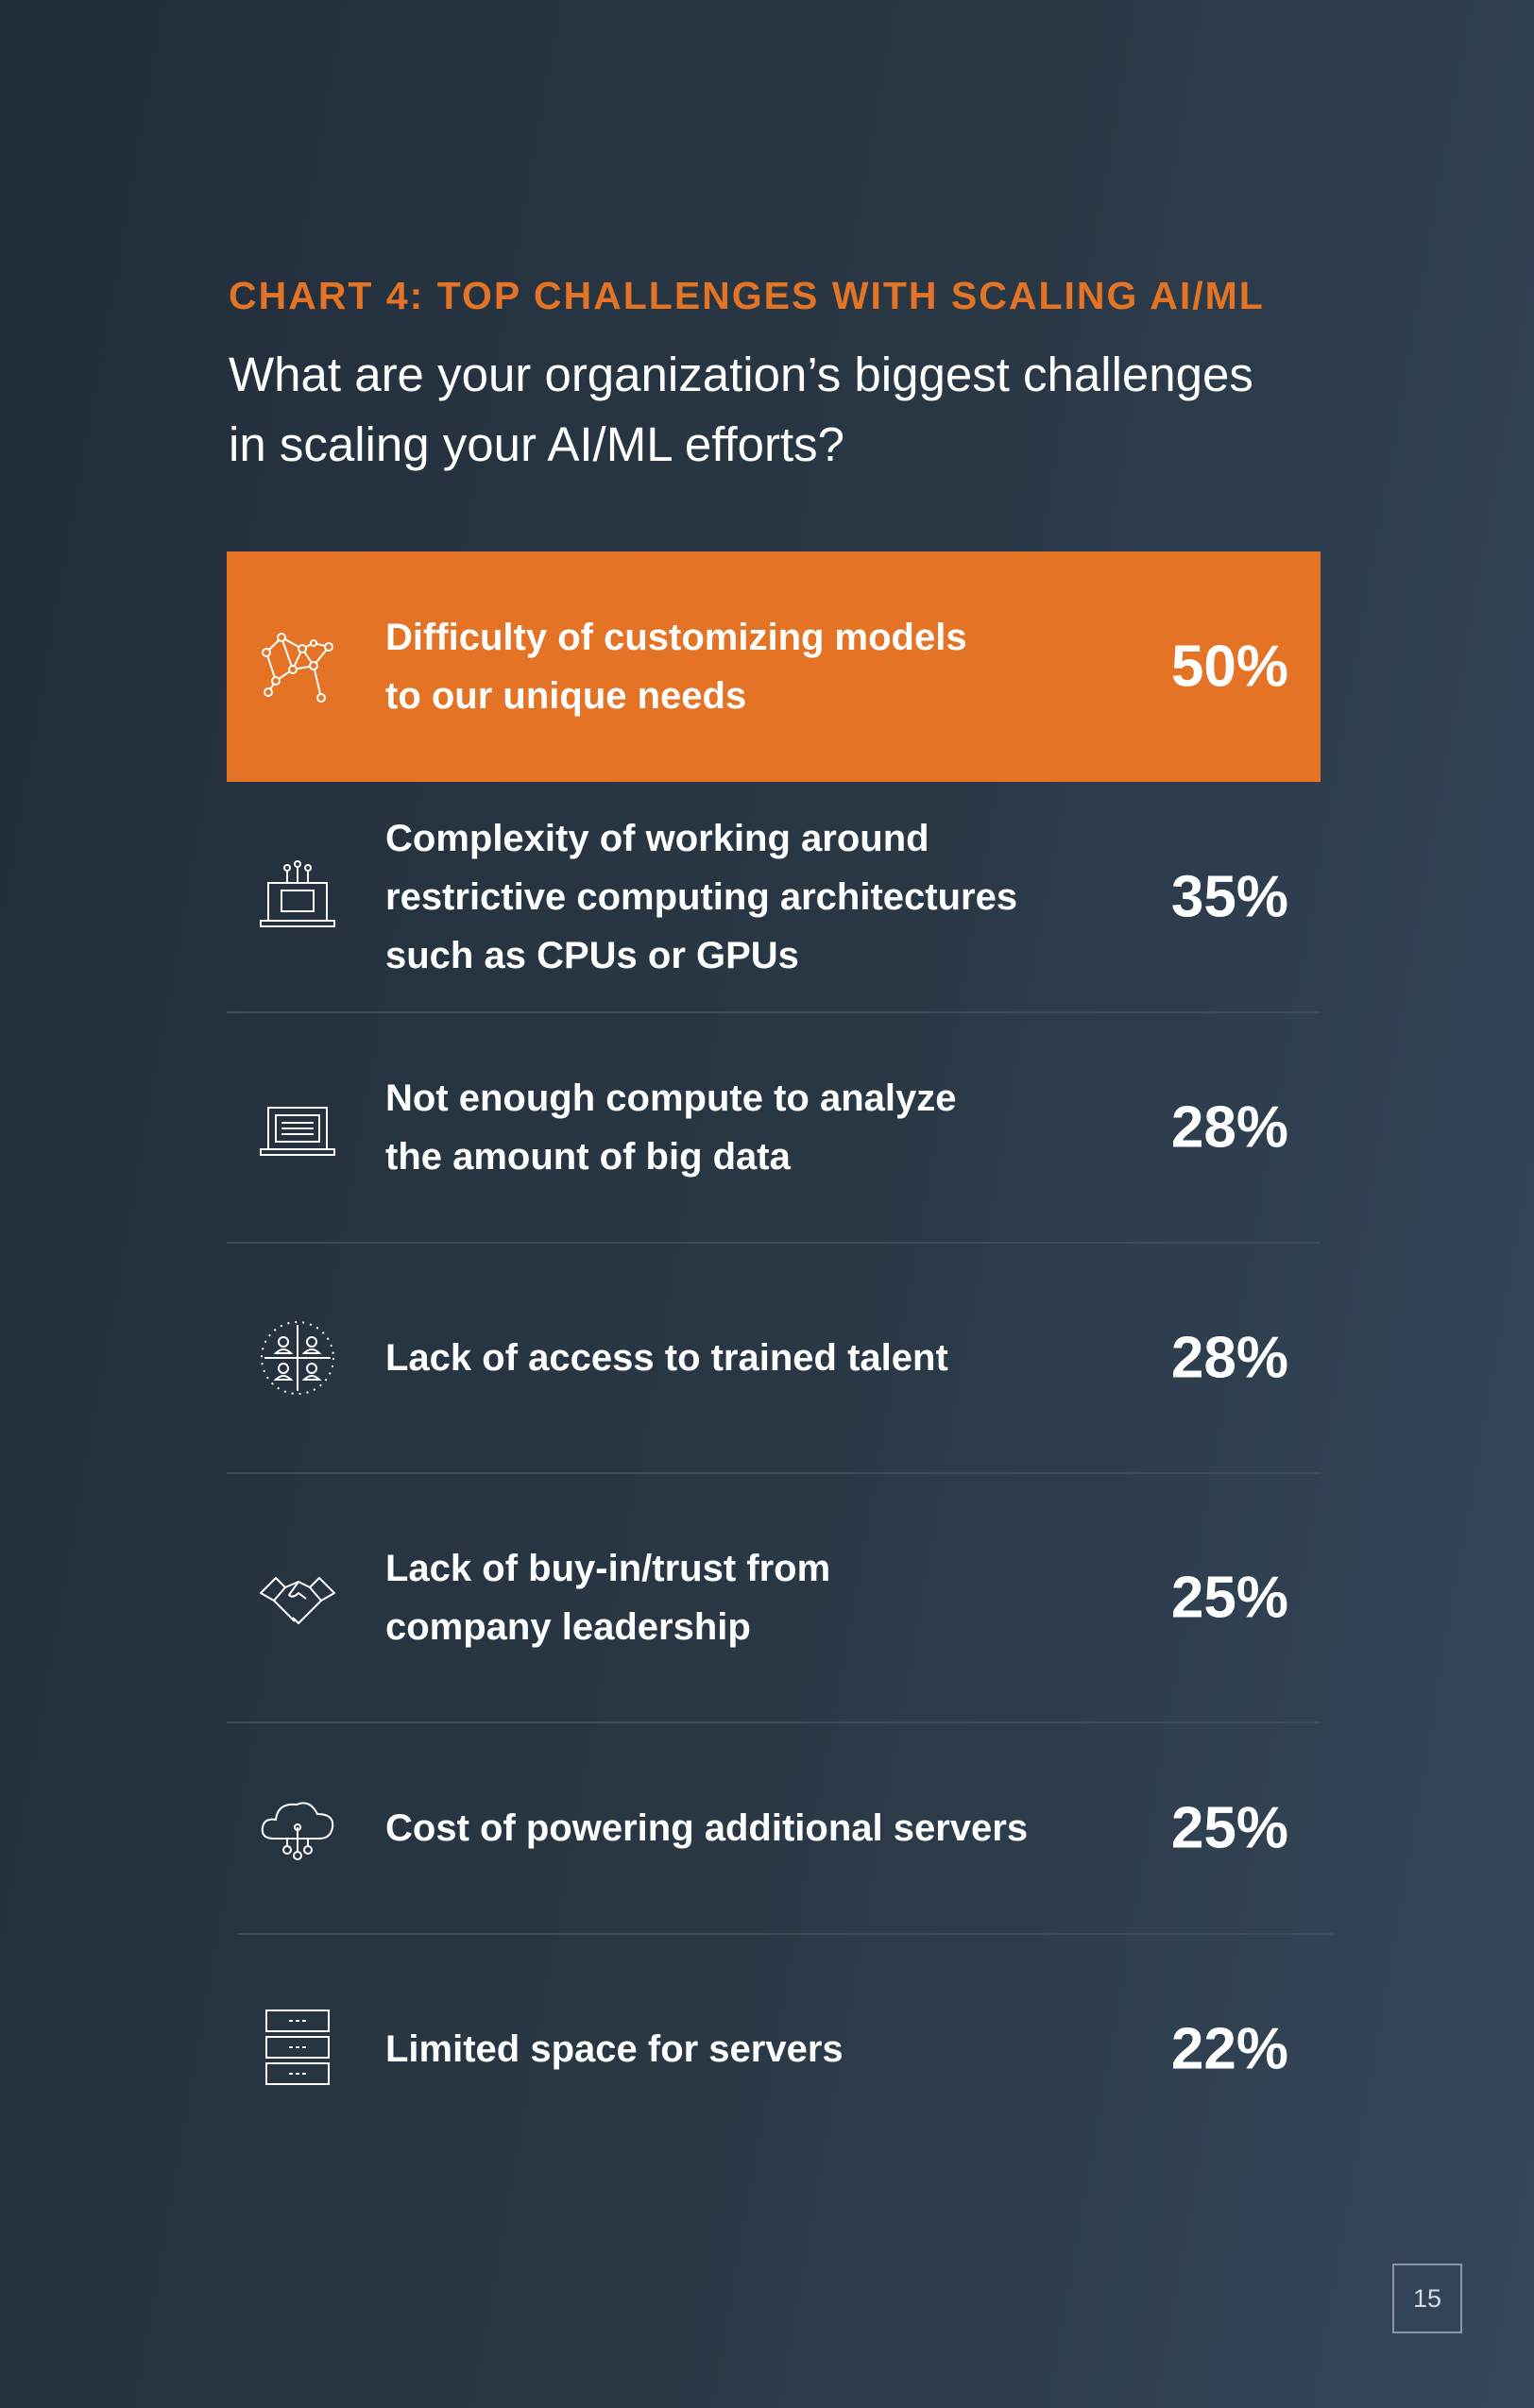 The image size is (1534, 2408). Describe the element at coordinates (614, 2049) in the screenshot. I see `challenge-label: Limited space for servers` at that location.